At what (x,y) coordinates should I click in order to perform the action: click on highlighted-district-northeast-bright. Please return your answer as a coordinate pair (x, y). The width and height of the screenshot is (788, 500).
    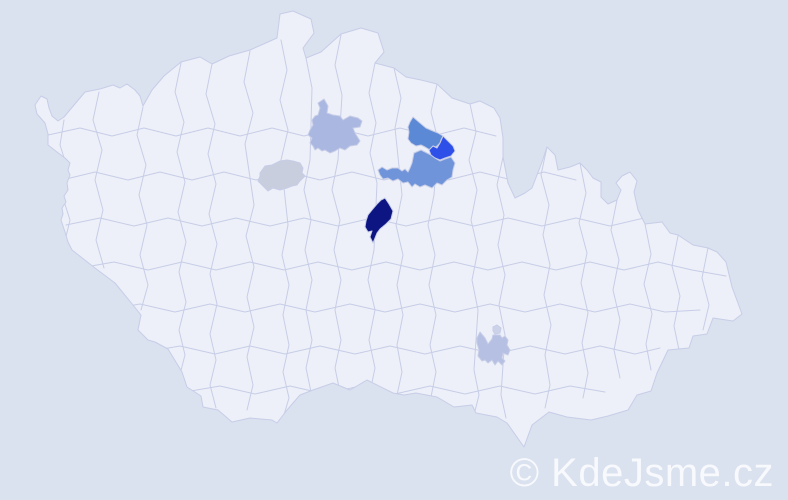
    Looking at the image, I should click on (442, 148).